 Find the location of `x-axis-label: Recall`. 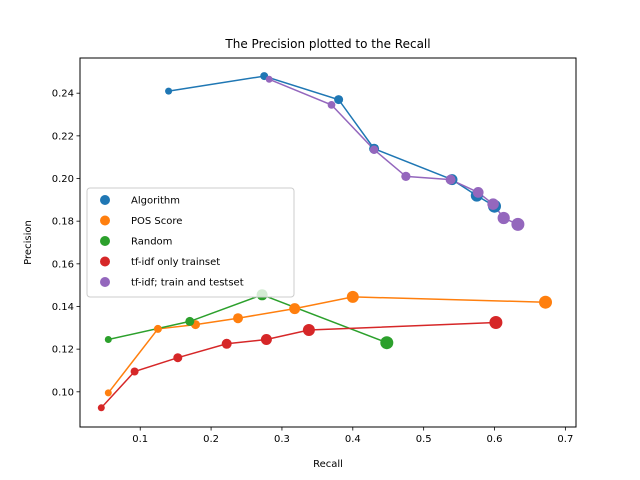

x-axis-label: Recall is located at coordinates (328, 464).